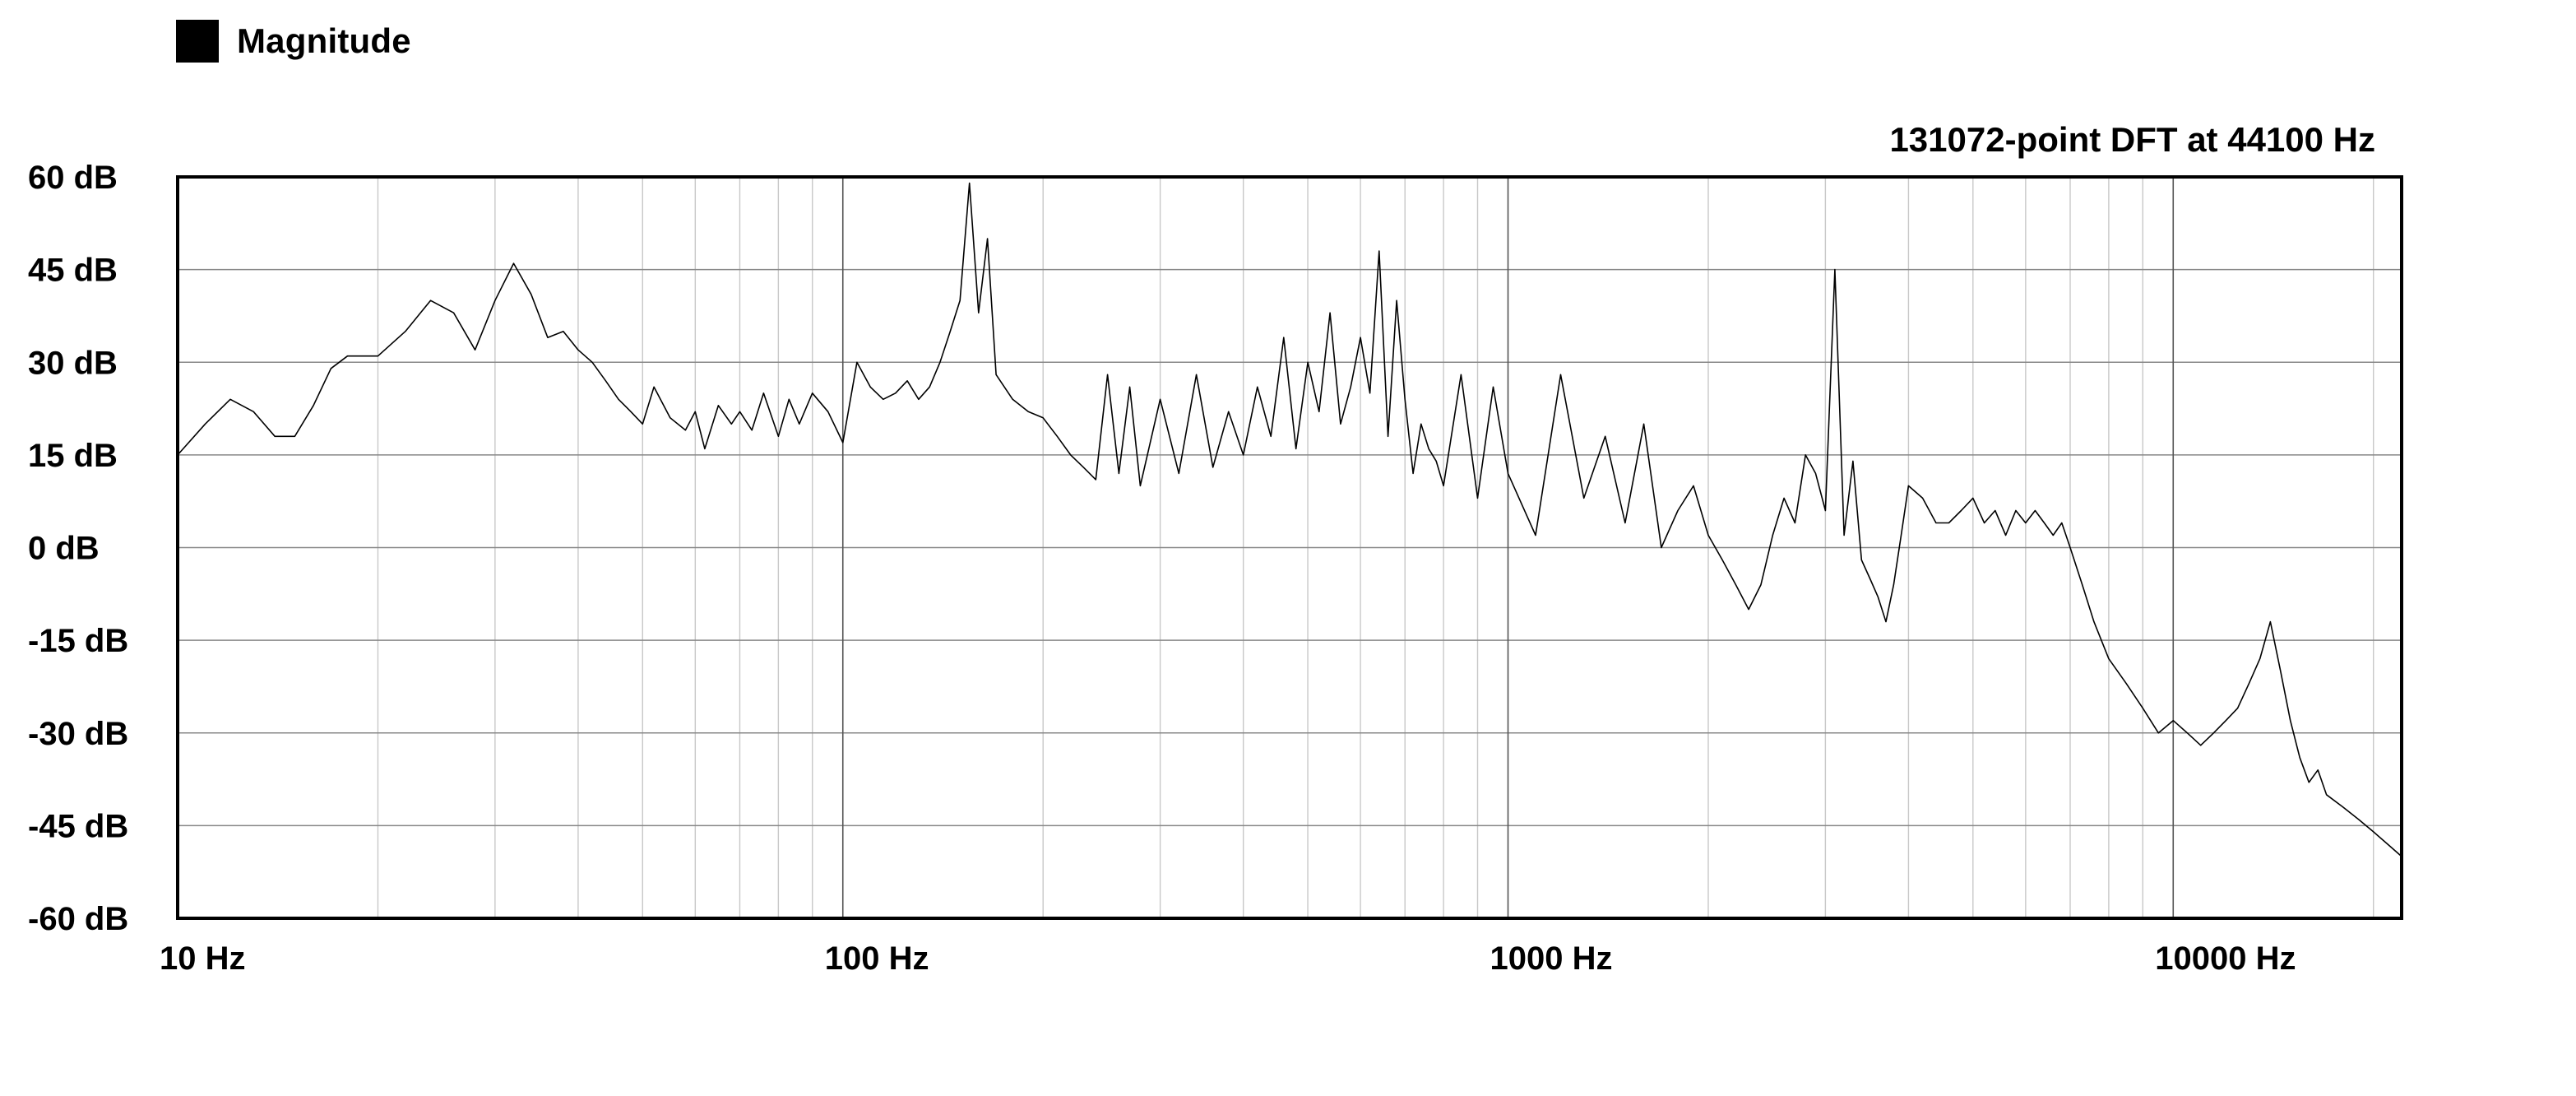 The height and width of the screenshot is (1096, 2576). What do you see at coordinates (73, 363) in the screenshot?
I see `y-tick-label: 30 dB` at bounding box center [73, 363].